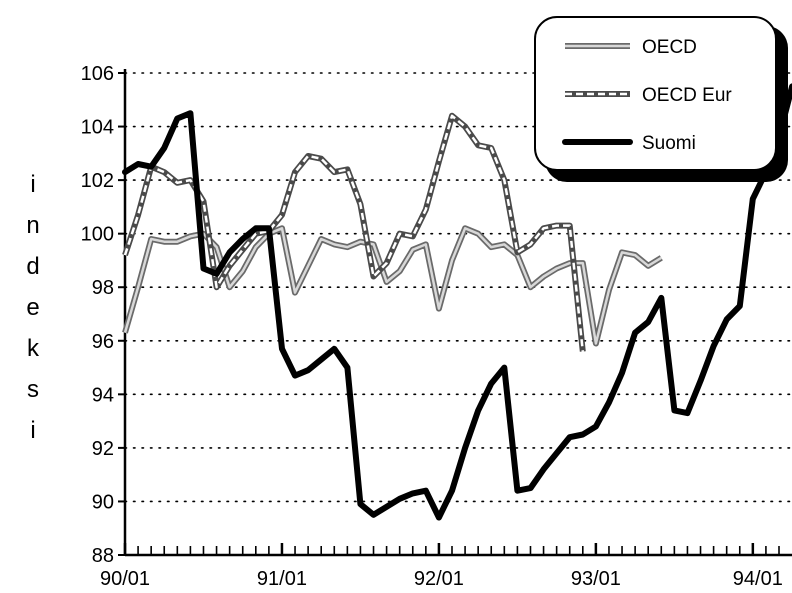 The image size is (792, 593). I want to click on x-tick-label: 93/01, so click(596, 579).